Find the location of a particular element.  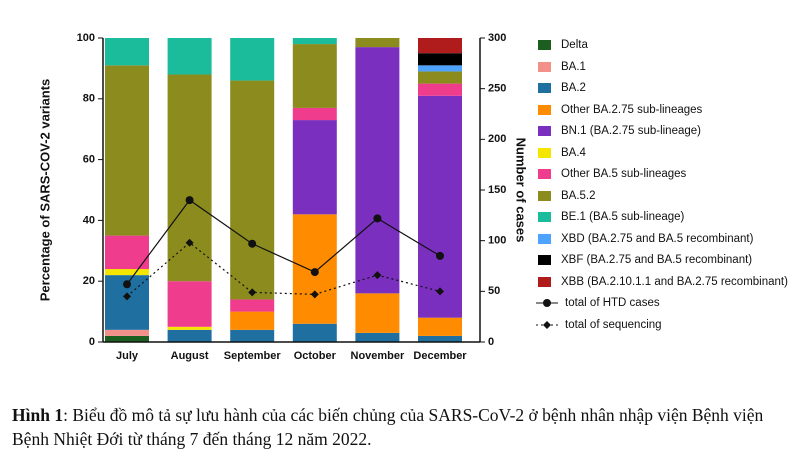

legend-label: BA.2 is located at coordinates (573, 88).